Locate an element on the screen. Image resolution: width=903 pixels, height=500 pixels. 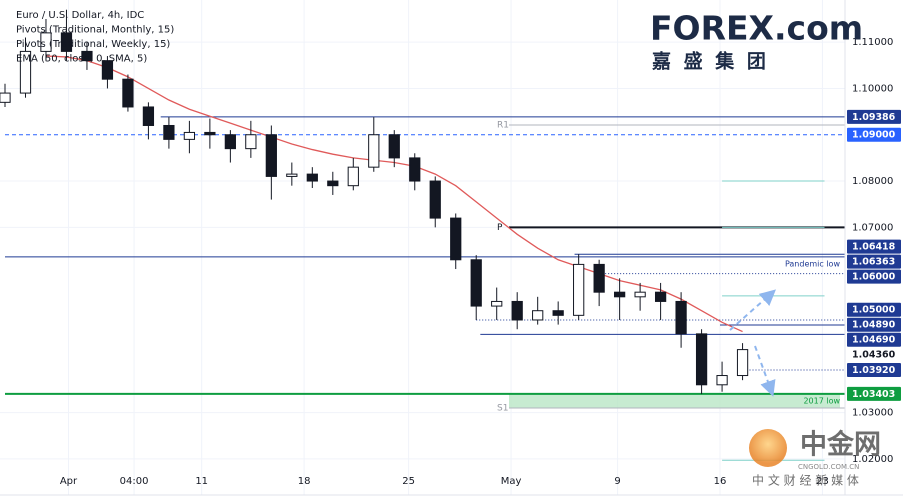
x-tick-label: 11 is located at coordinates (201, 481).